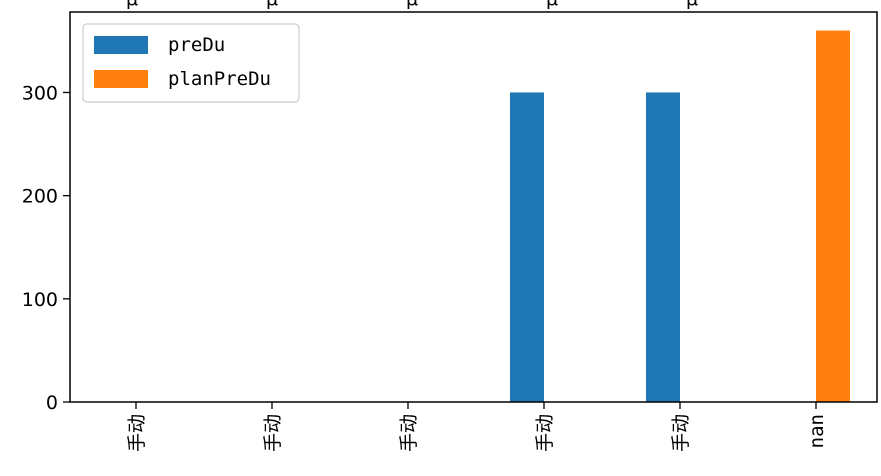 Image resolution: width=881 pixels, height=476 pixels. I want to click on y-tick-label: 100, so click(40, 300).